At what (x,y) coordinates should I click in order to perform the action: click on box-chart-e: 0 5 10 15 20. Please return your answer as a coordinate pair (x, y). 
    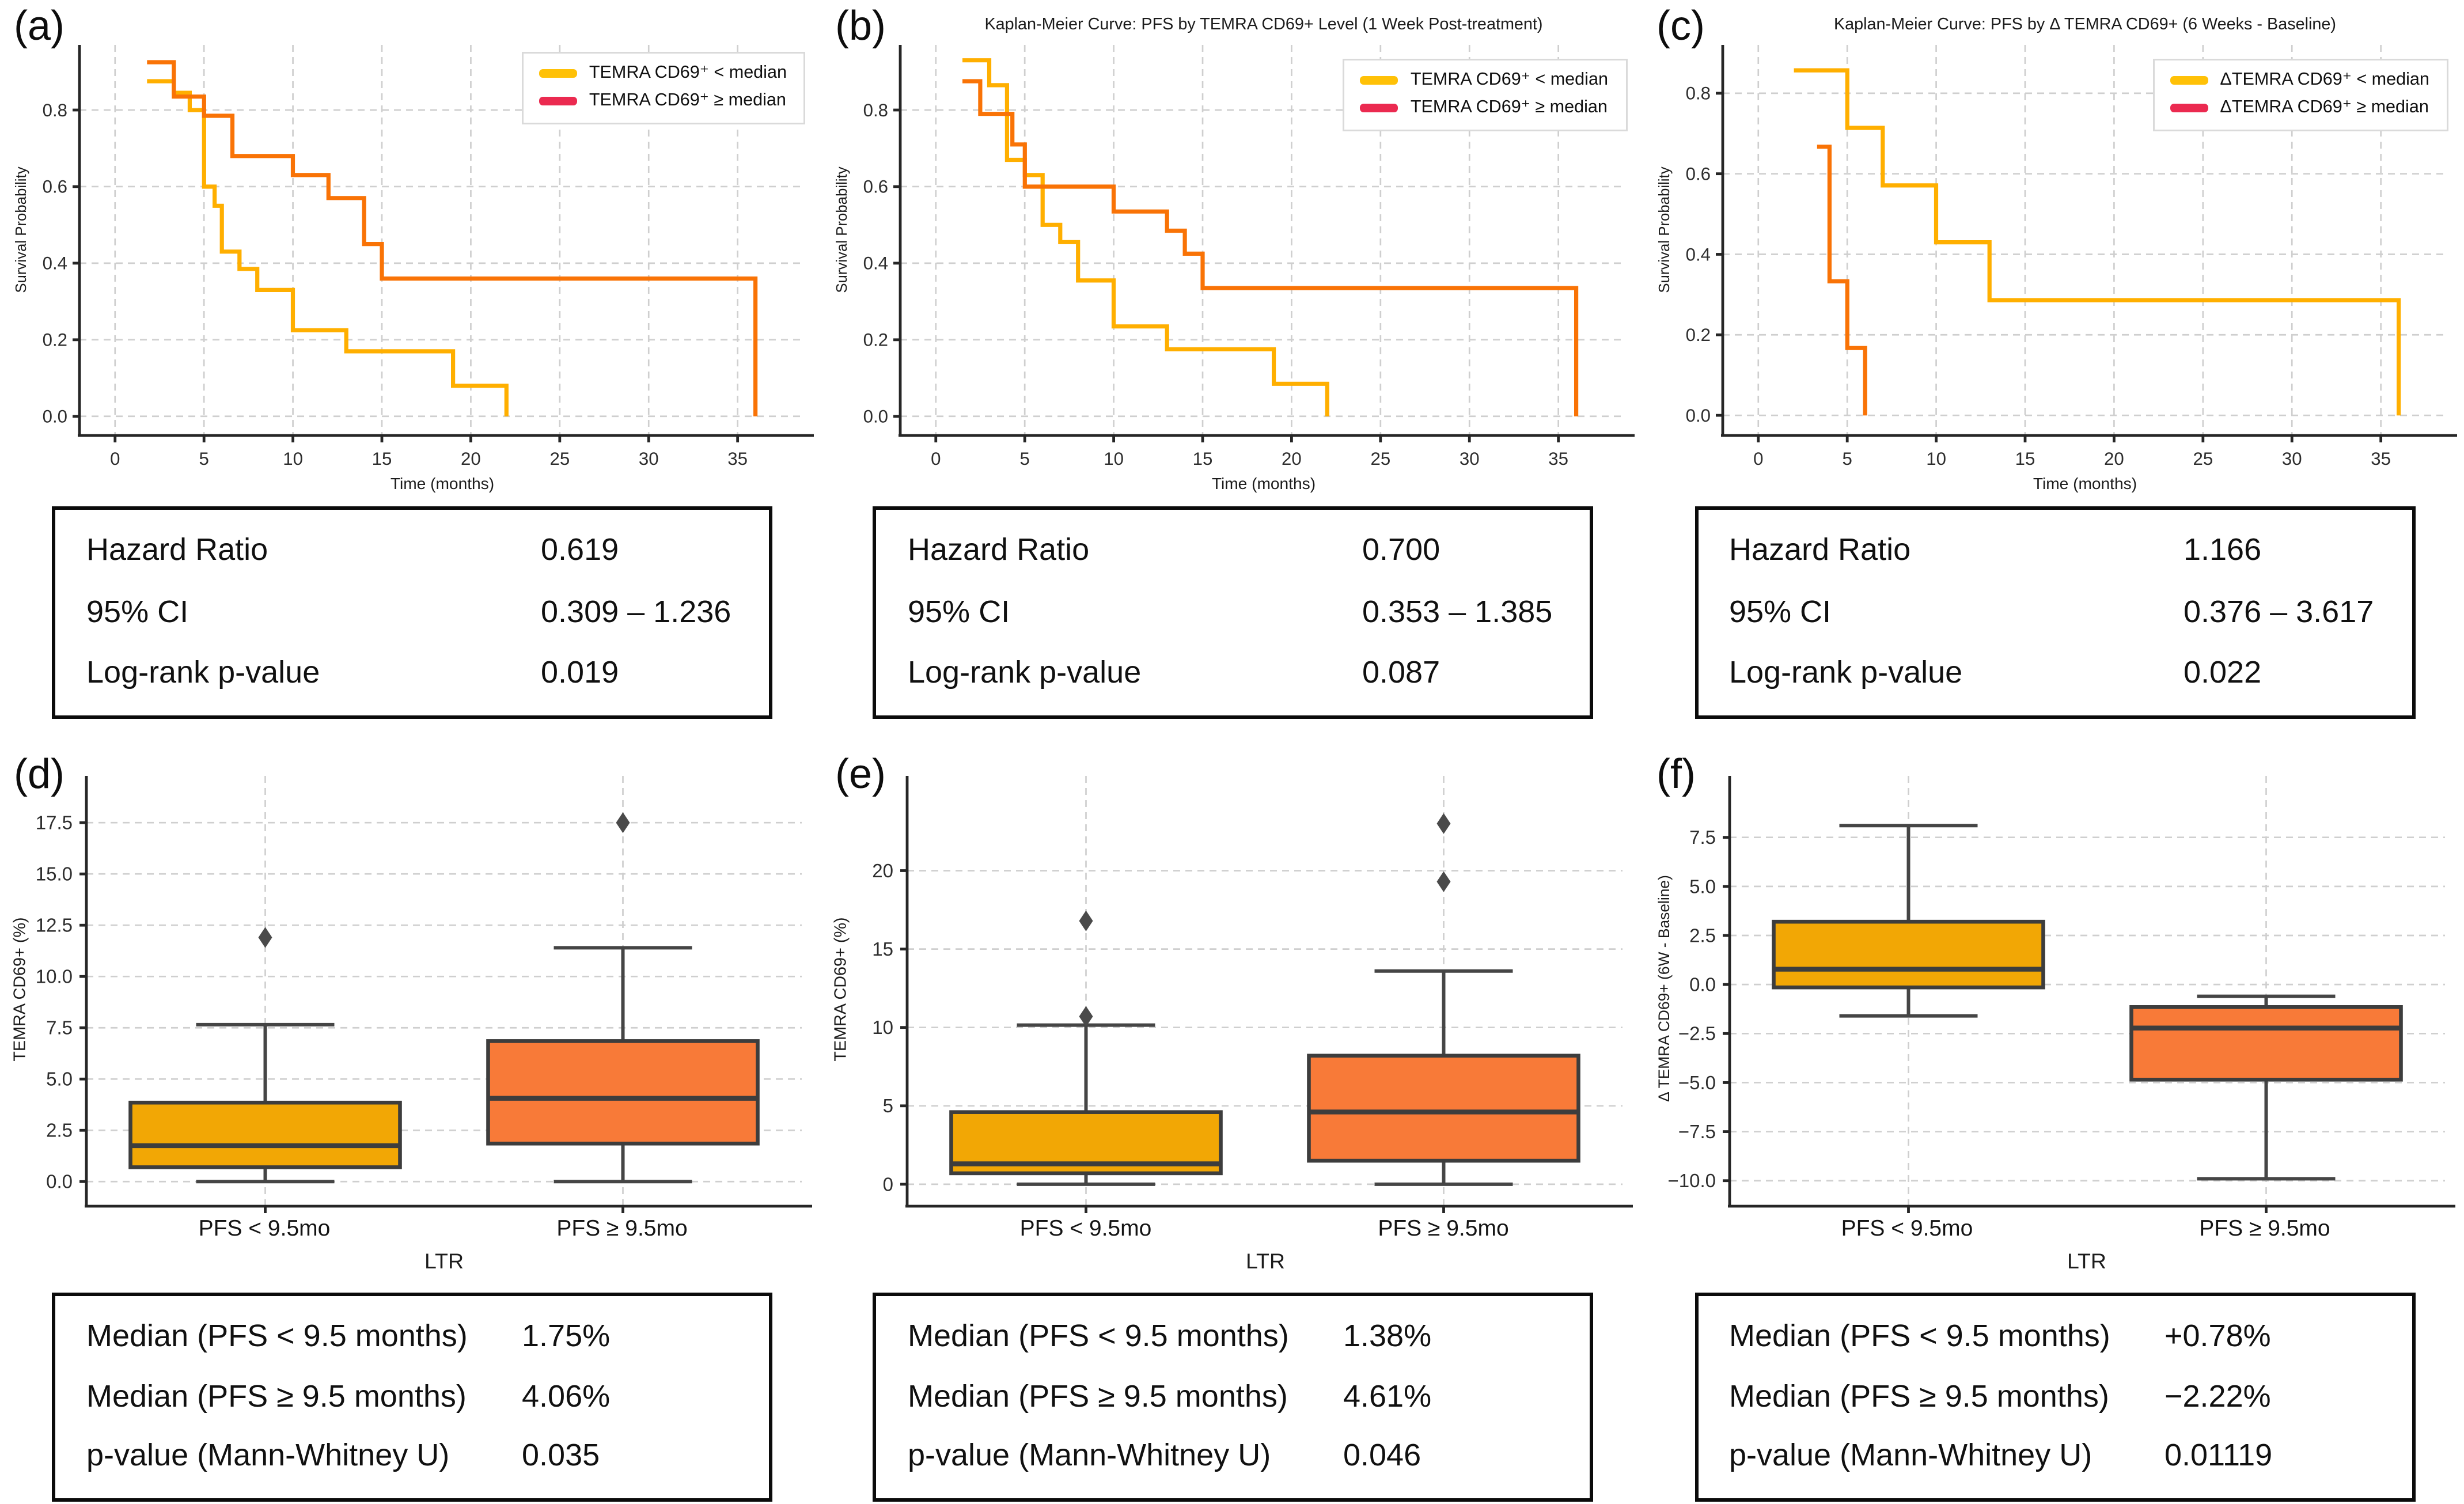
    Looking at the image, I should click on (1253, 994).